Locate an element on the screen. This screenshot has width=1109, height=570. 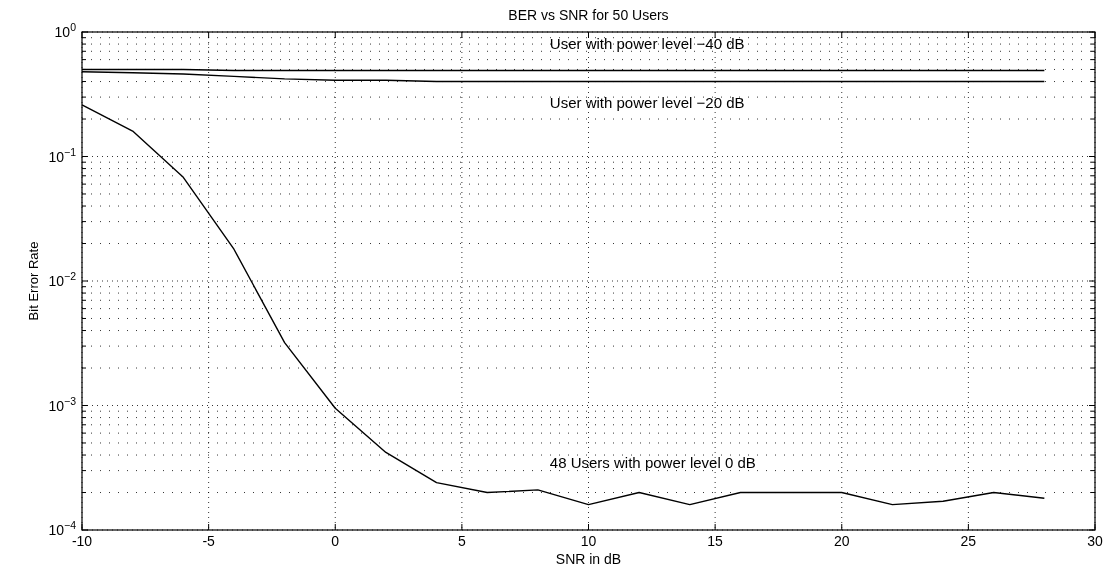
y-axis-title: Bit Error Rate is located at coordinates (33, 281).